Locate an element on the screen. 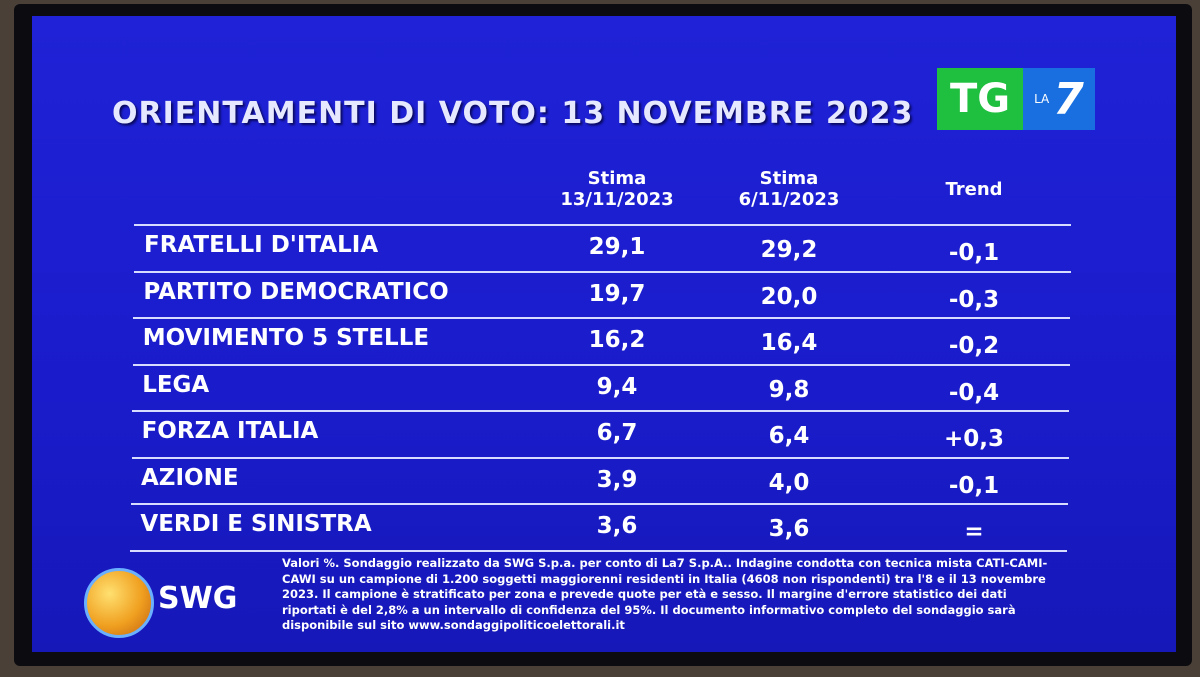 The height and width of the screenshot is (677, 1200). cell-value: 9,8 is located at coordinates (789, 389).